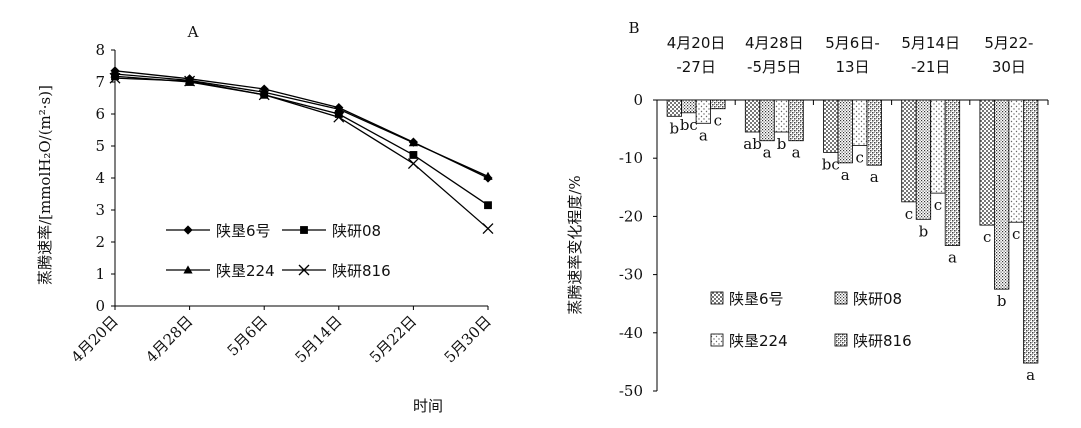 The image size is (1081, 428). Describe the element at coordinates (696, 43) in the screenshot. I see `panel-b-category-label-line1: 4月20日` at that location.